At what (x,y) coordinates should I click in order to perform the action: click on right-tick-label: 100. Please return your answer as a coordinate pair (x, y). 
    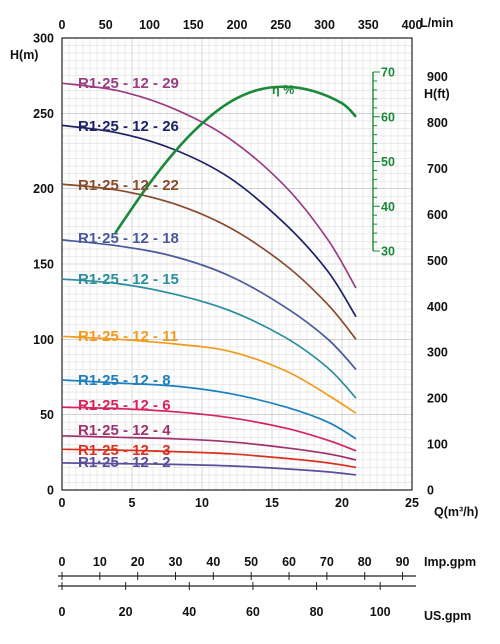
    Looking at the image, I should click on (437, 445).